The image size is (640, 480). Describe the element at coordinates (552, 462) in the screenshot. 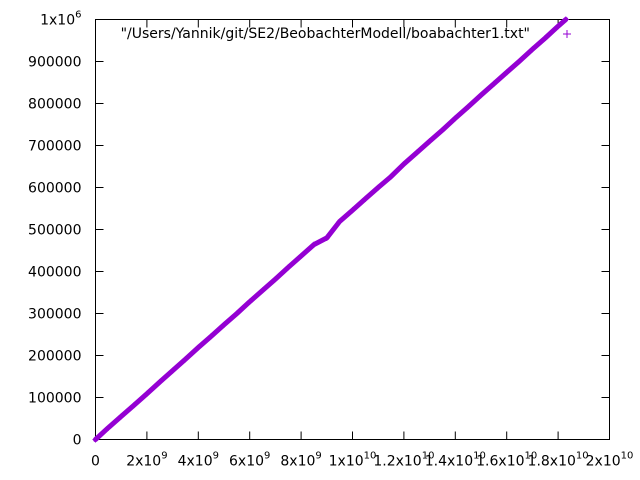

I see `x-tick-label-base: 1.8x10` at that location.